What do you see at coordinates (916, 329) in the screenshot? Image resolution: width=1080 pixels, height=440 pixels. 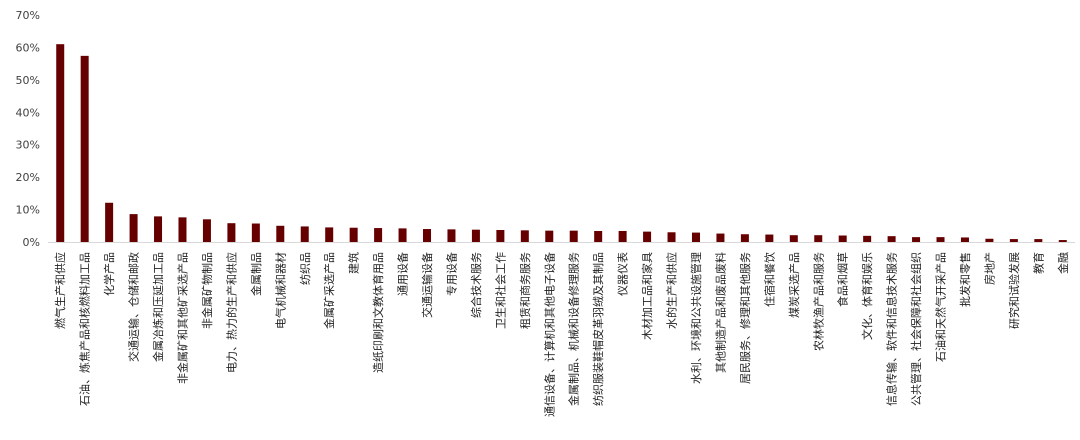 I see `x-tick-label: 公共管理、社会保障和社会组织` at bounding box center [916, 329].